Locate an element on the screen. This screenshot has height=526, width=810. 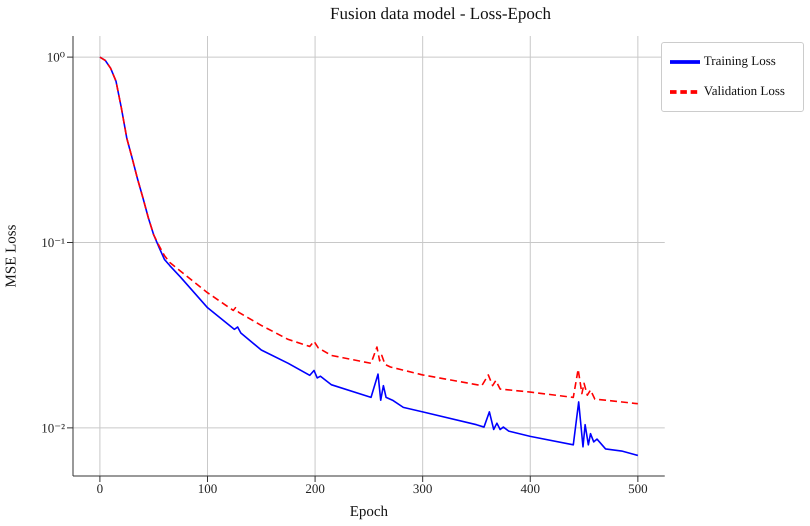
x-tick-label: 100 is located at coordinates (208, 488).